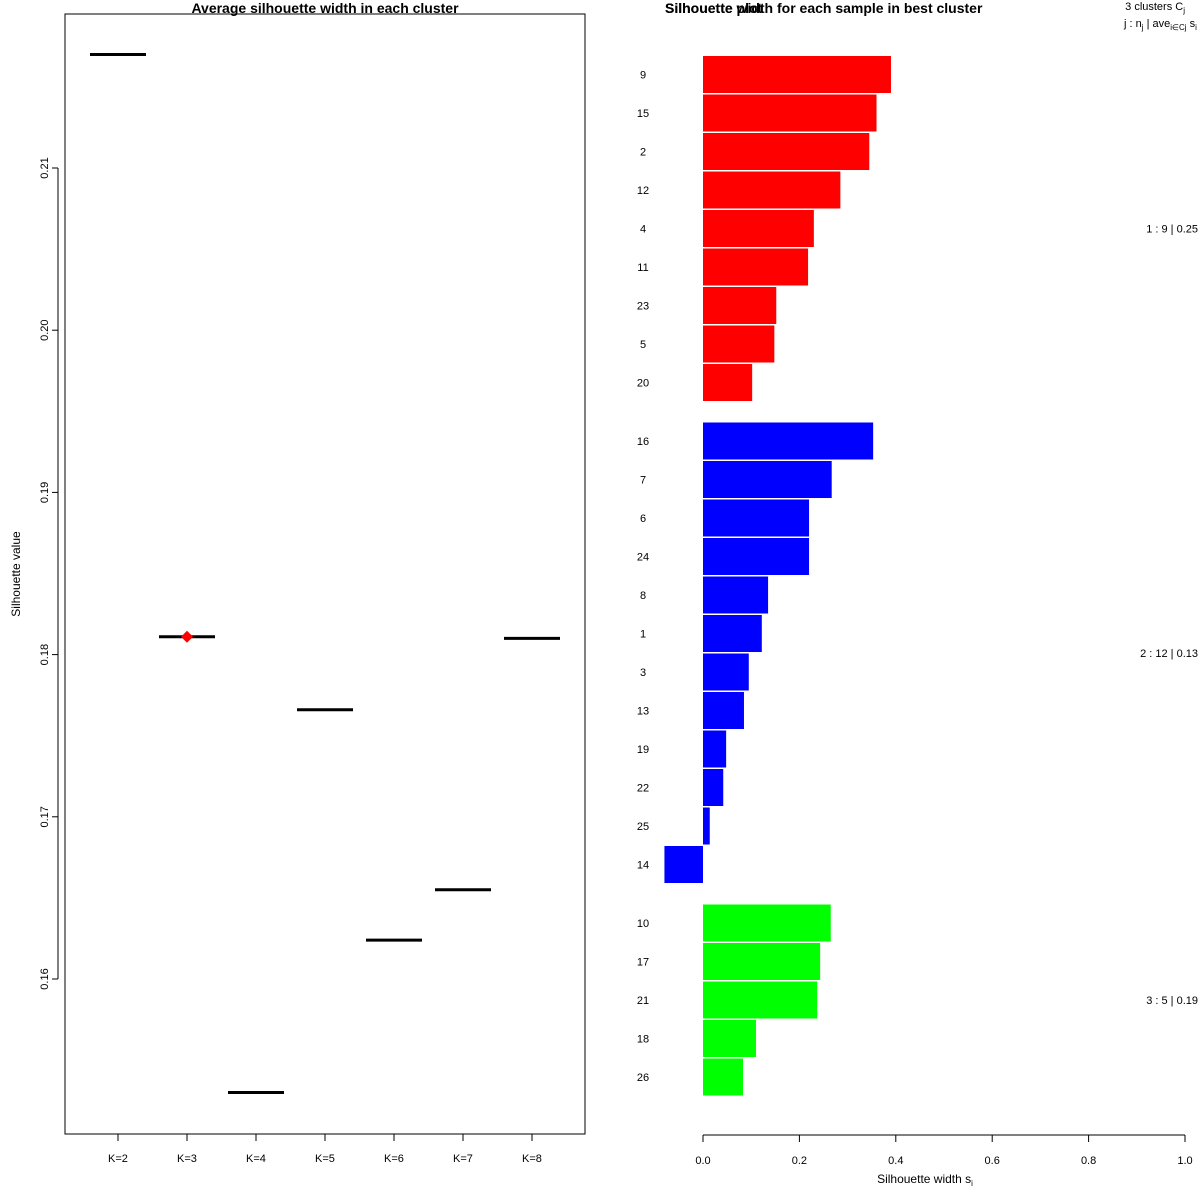 The image size is (1200, 1200). What do you see at coordinates (1191, 24) in the screenshot?
I see `legend-h2-t3: s` at bounding box center [1191, 24].